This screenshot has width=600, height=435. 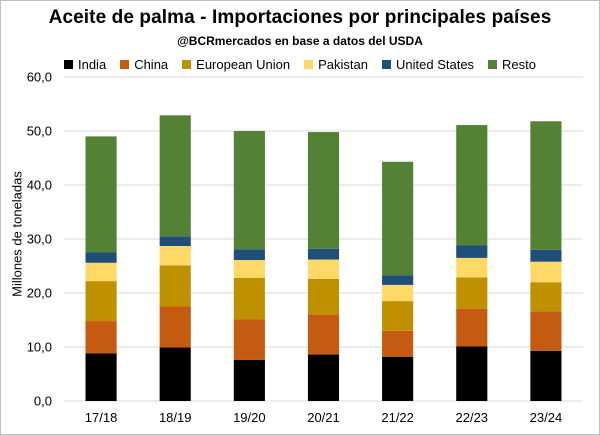 I want to click on legend-item-united-states: United States, so click(x=428, y=64).